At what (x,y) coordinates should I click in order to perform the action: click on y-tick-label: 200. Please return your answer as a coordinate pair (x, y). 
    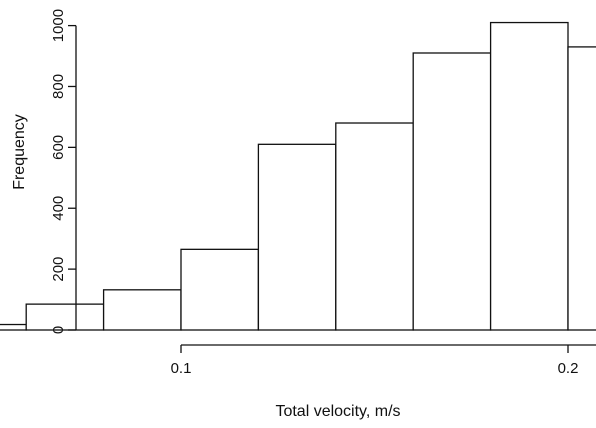
    Looking at the image, I should click on (58, 269).